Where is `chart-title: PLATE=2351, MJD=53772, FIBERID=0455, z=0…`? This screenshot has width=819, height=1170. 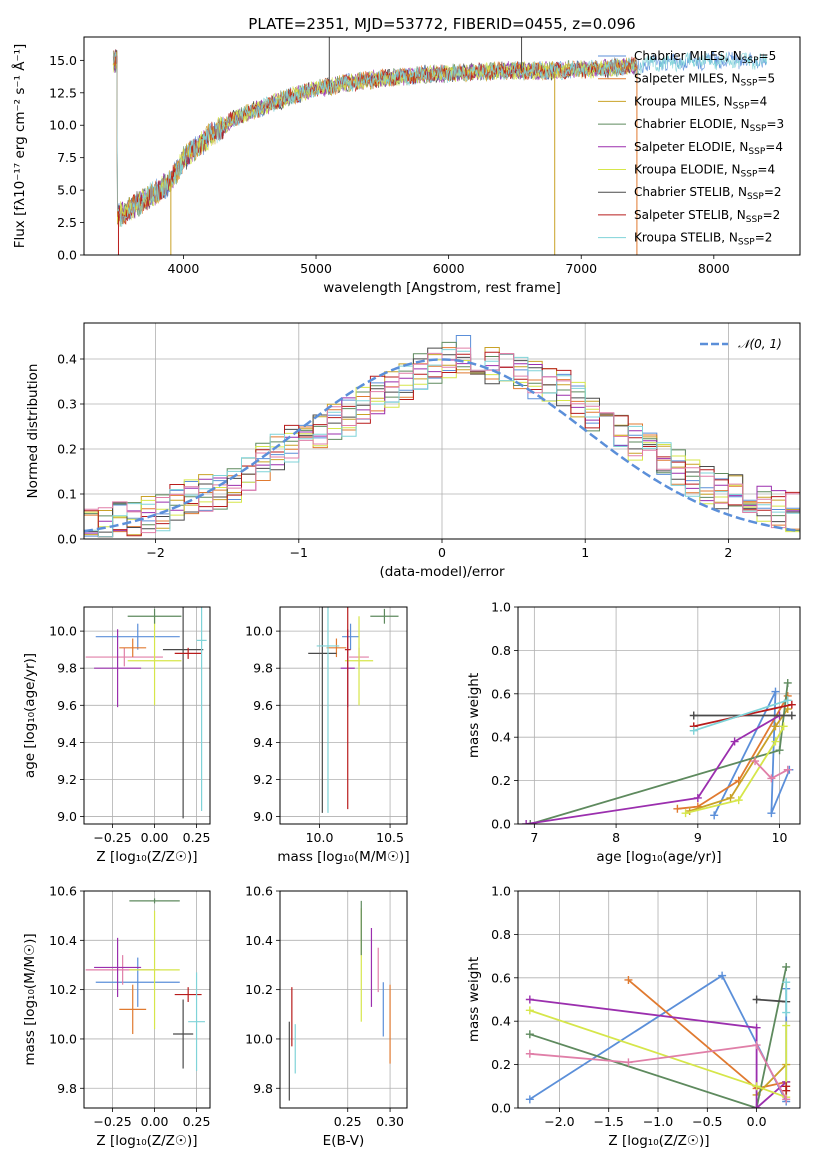
chart-title: PLATE=2351, MJD=53772, FIBERID=0455, z=0… is located at coordinates (441, 24).